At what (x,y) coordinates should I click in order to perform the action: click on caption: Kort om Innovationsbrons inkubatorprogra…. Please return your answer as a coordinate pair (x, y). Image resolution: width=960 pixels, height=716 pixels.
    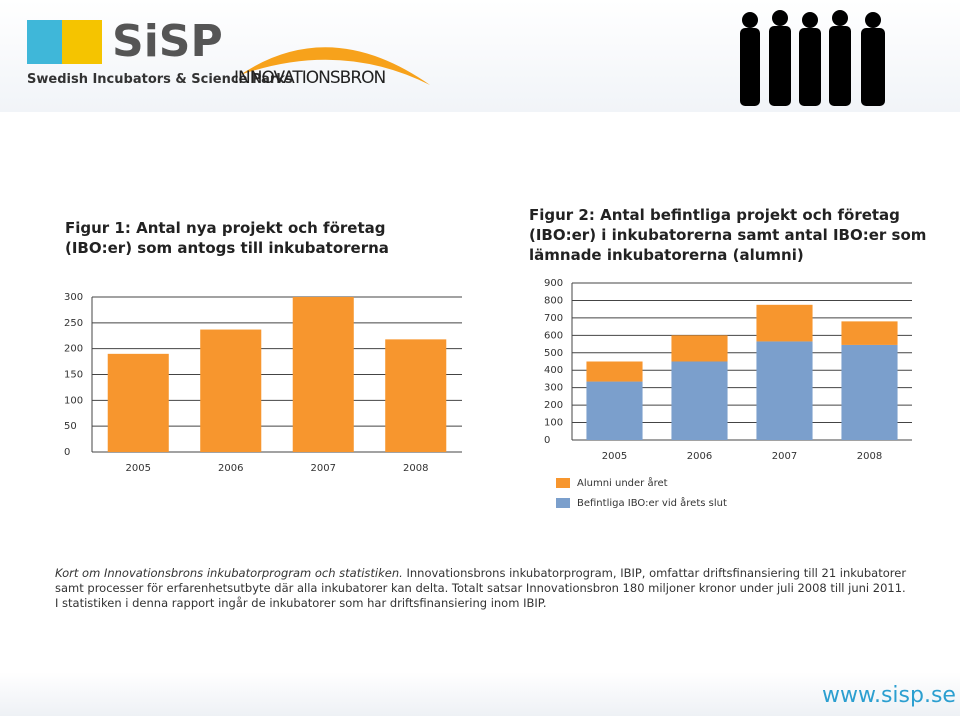
    Looking at the image, I should click on (490, 588).